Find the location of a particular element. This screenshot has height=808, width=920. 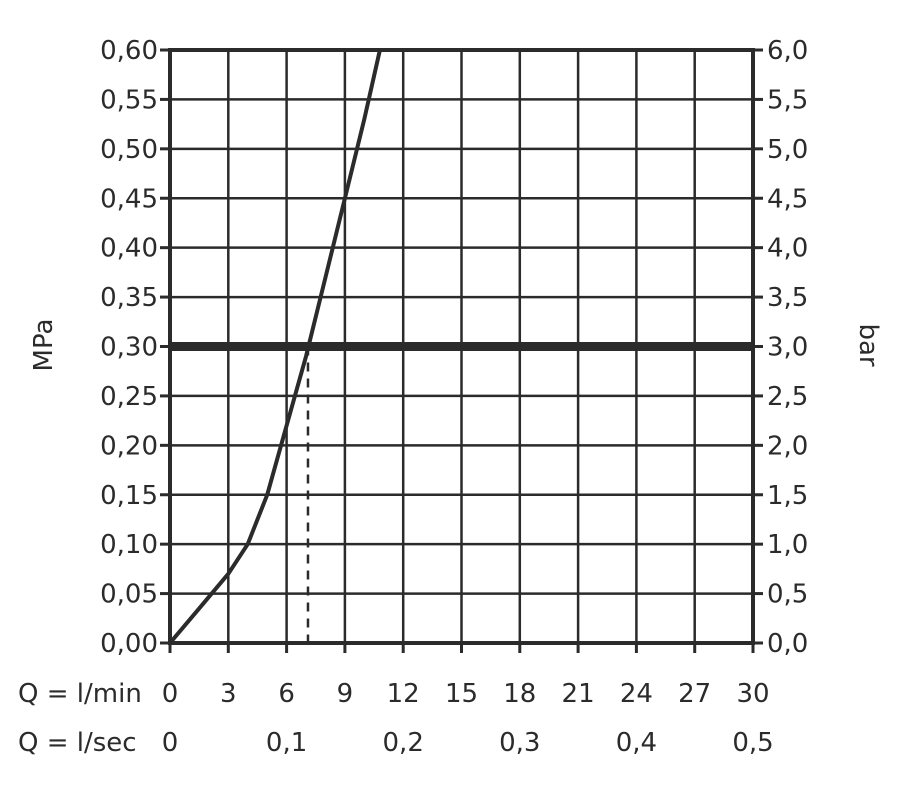

x-lmin-tick-label: 0 is located at coordinates (170, 694).